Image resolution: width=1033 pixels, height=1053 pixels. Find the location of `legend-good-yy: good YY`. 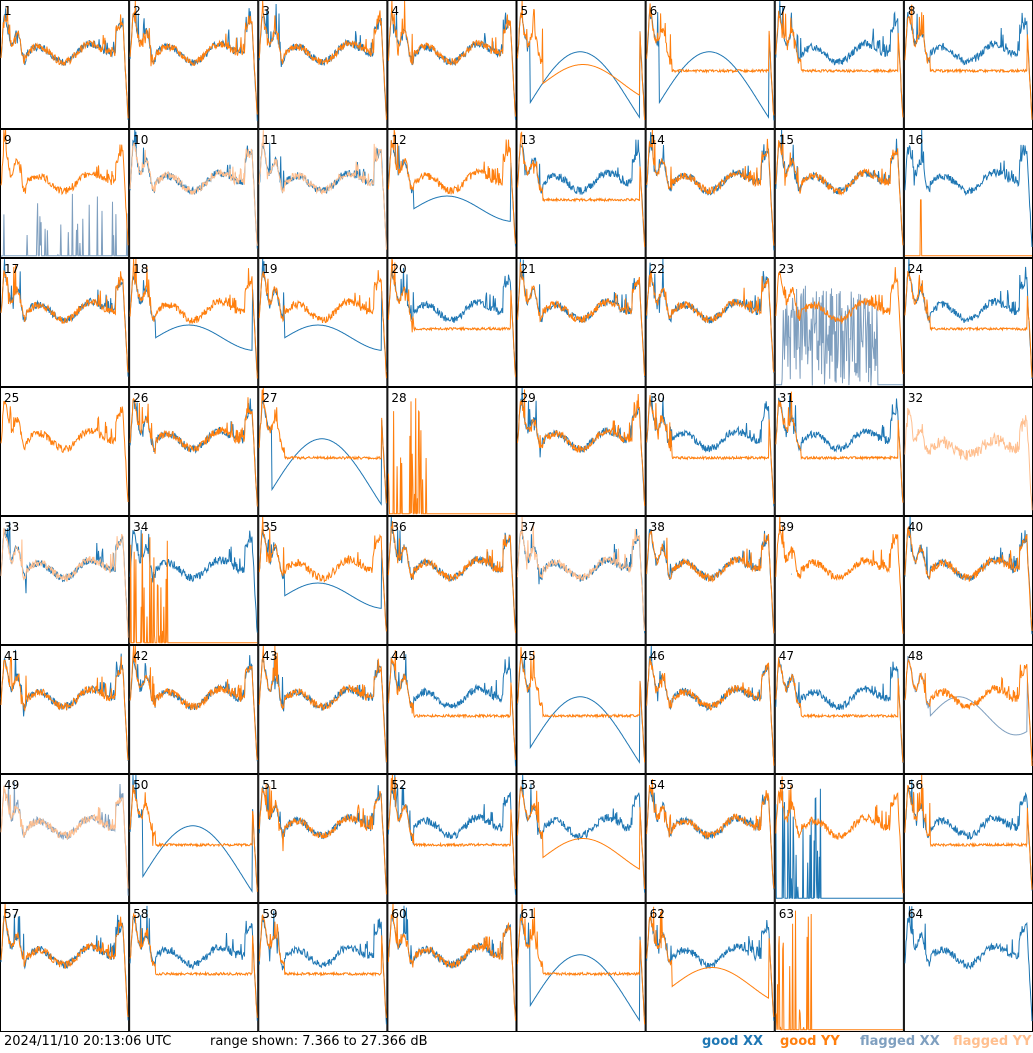

legend-good-yy: good YY is located at coordinates (810, 1041).